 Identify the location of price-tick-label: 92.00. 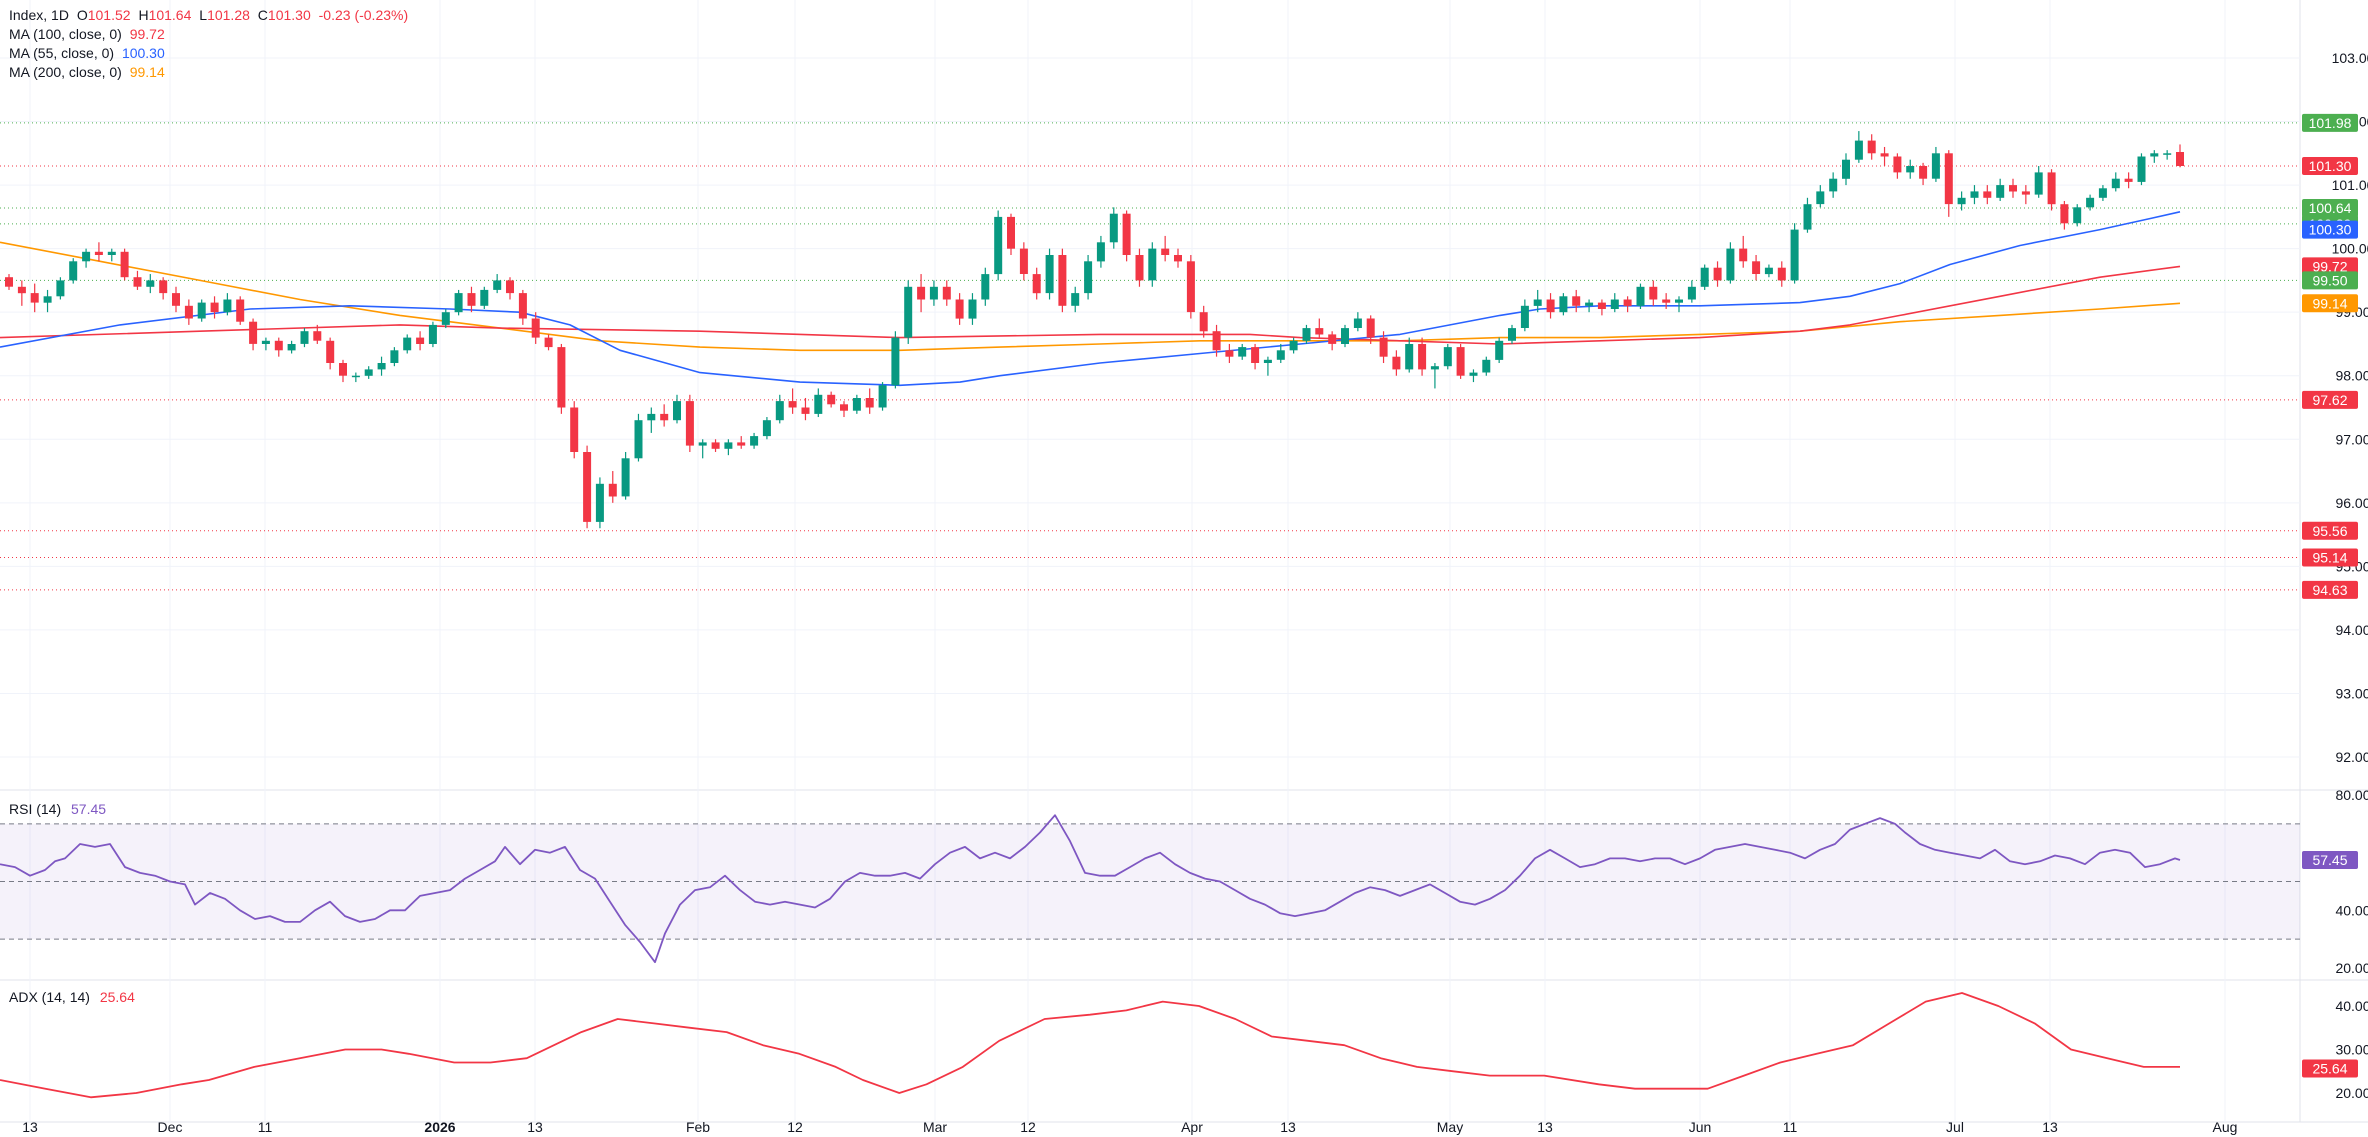
(2351, 757).